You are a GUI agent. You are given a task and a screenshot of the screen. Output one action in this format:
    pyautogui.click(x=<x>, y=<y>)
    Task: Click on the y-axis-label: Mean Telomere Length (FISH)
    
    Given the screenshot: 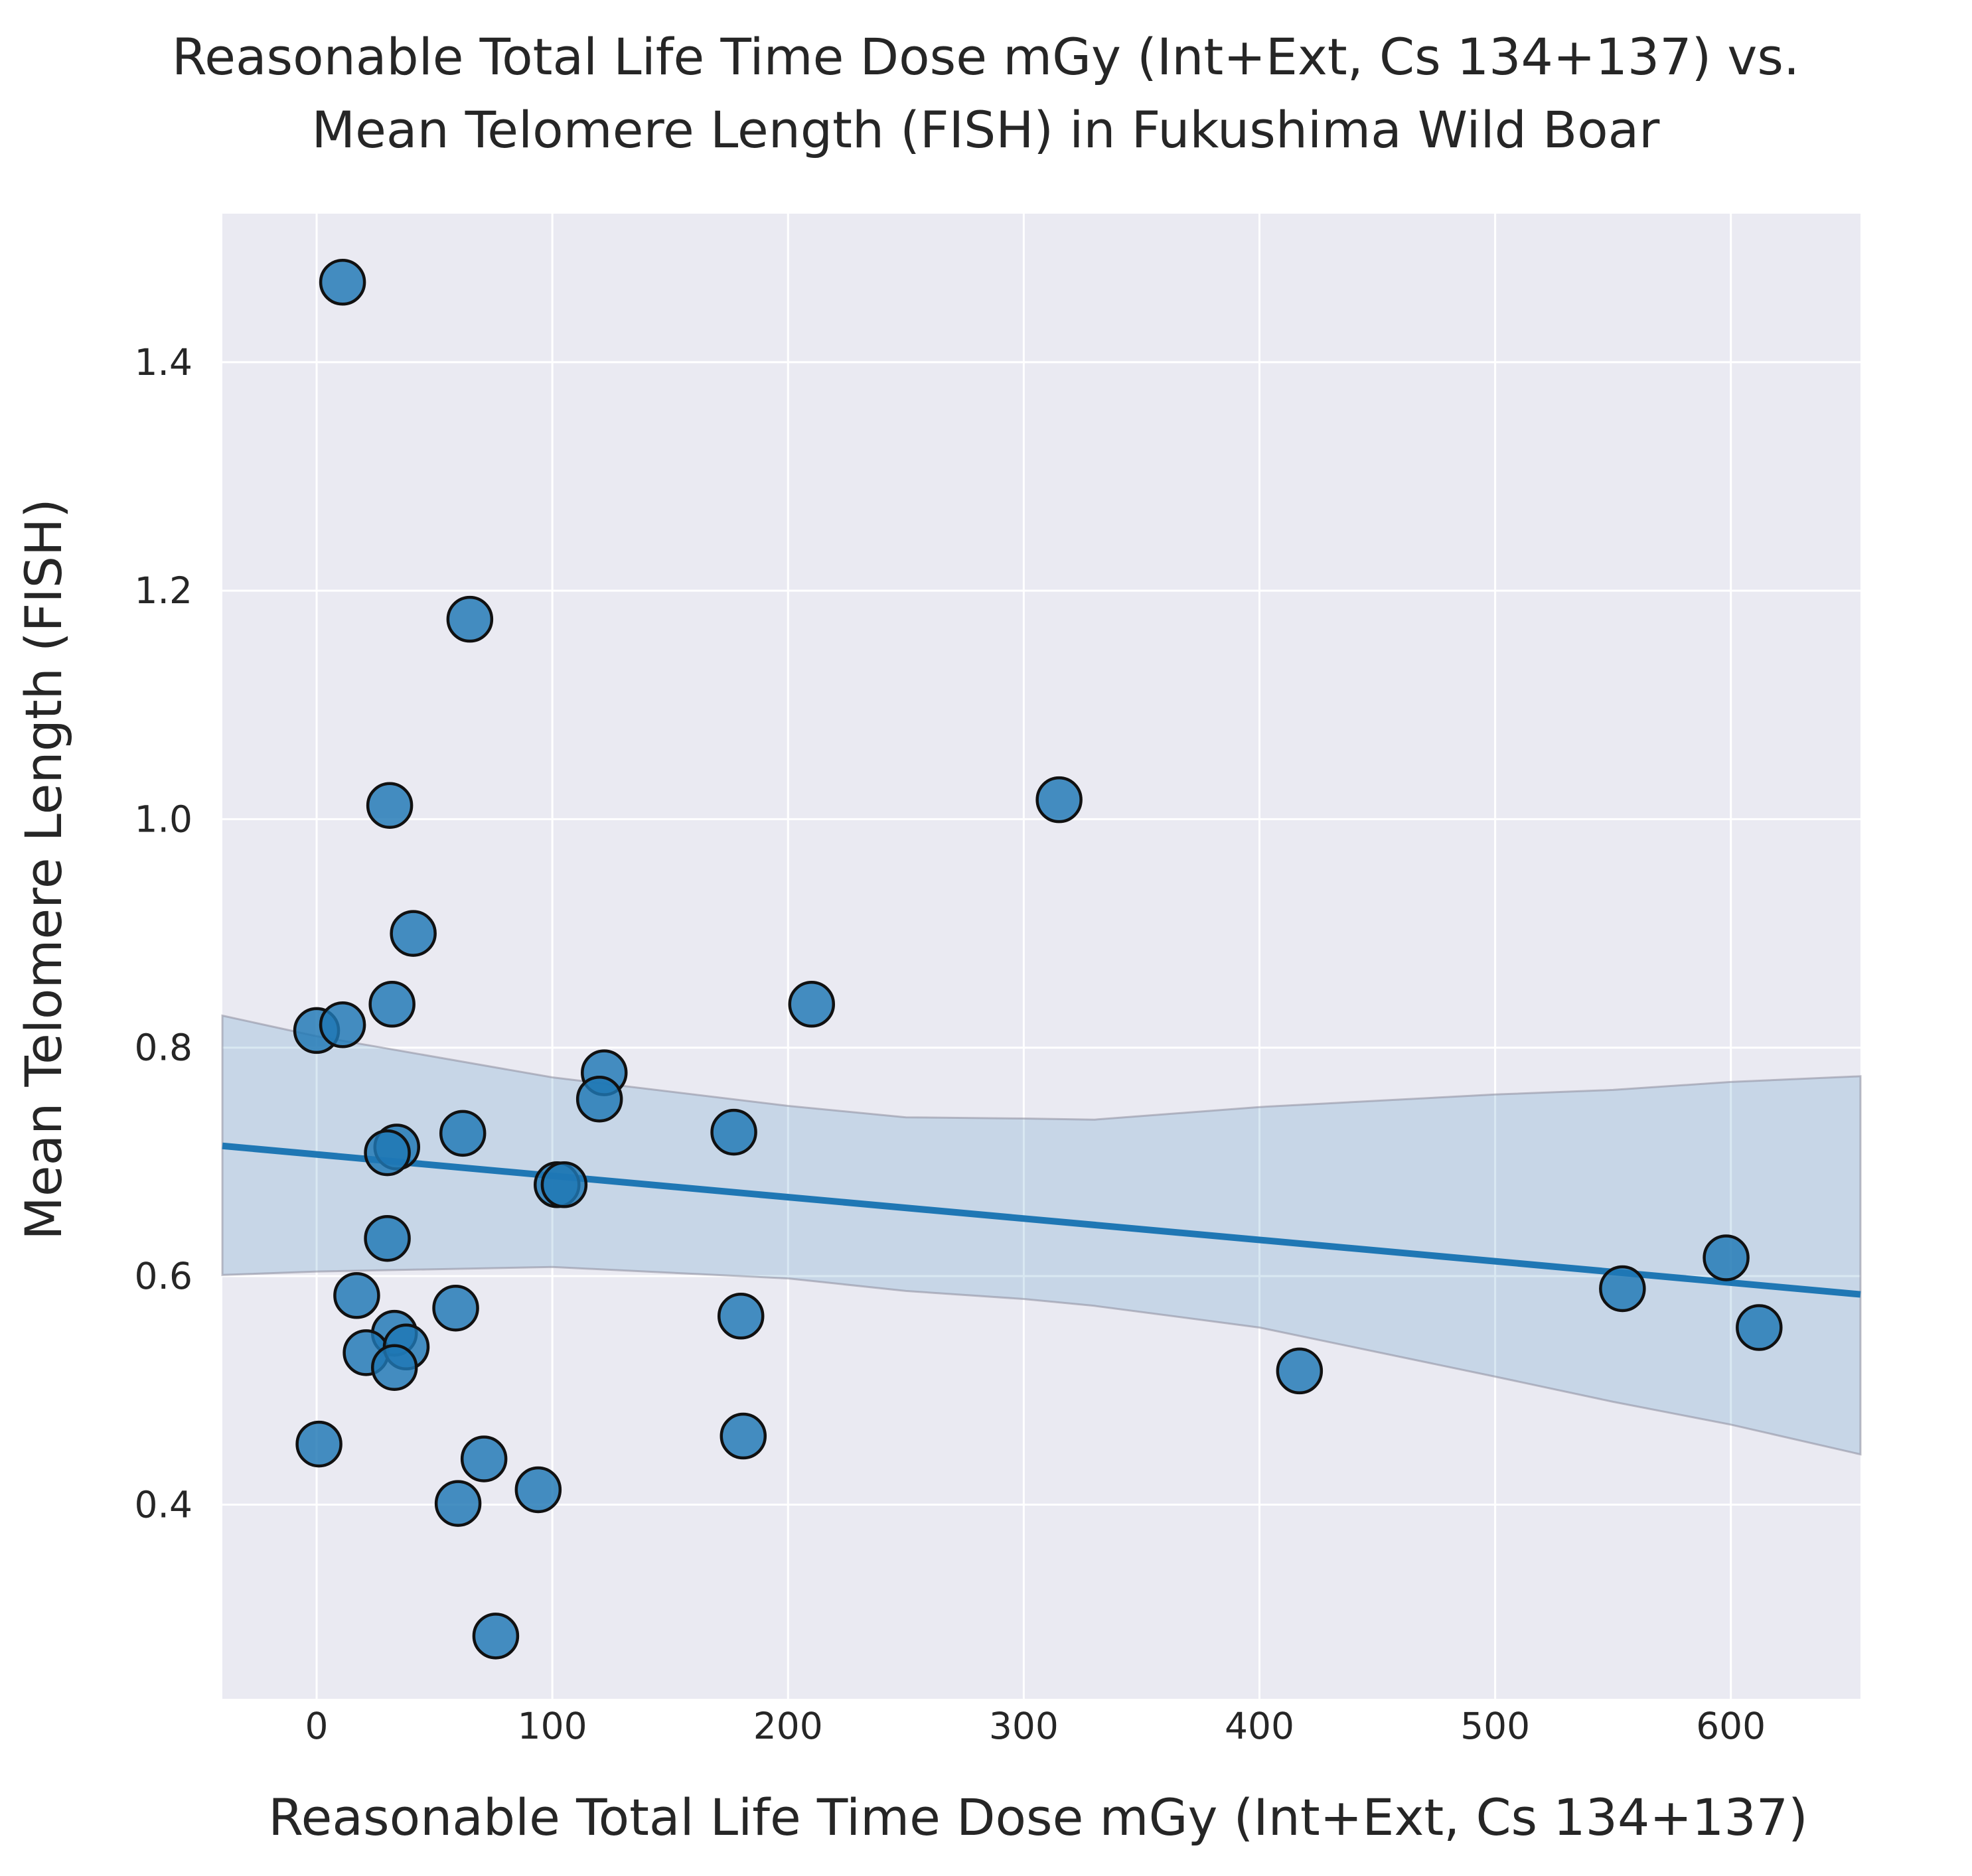 What is the action you would take?
    pyautogui.click(x=43, y=869)
    